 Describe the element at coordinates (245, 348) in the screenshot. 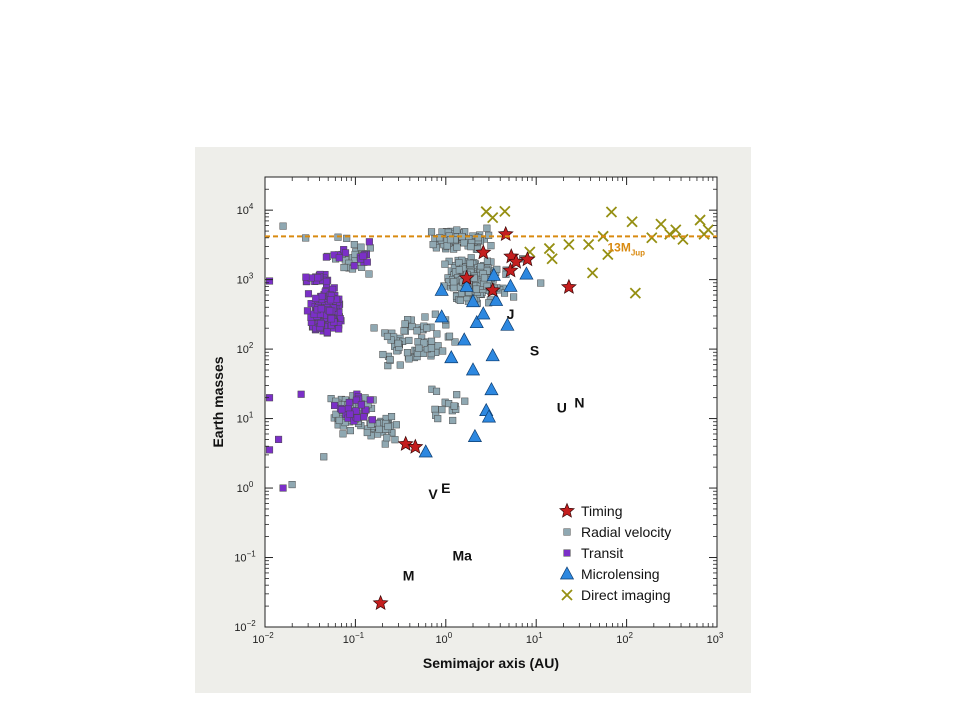

I see `y-tick-label: 10²` at that location.